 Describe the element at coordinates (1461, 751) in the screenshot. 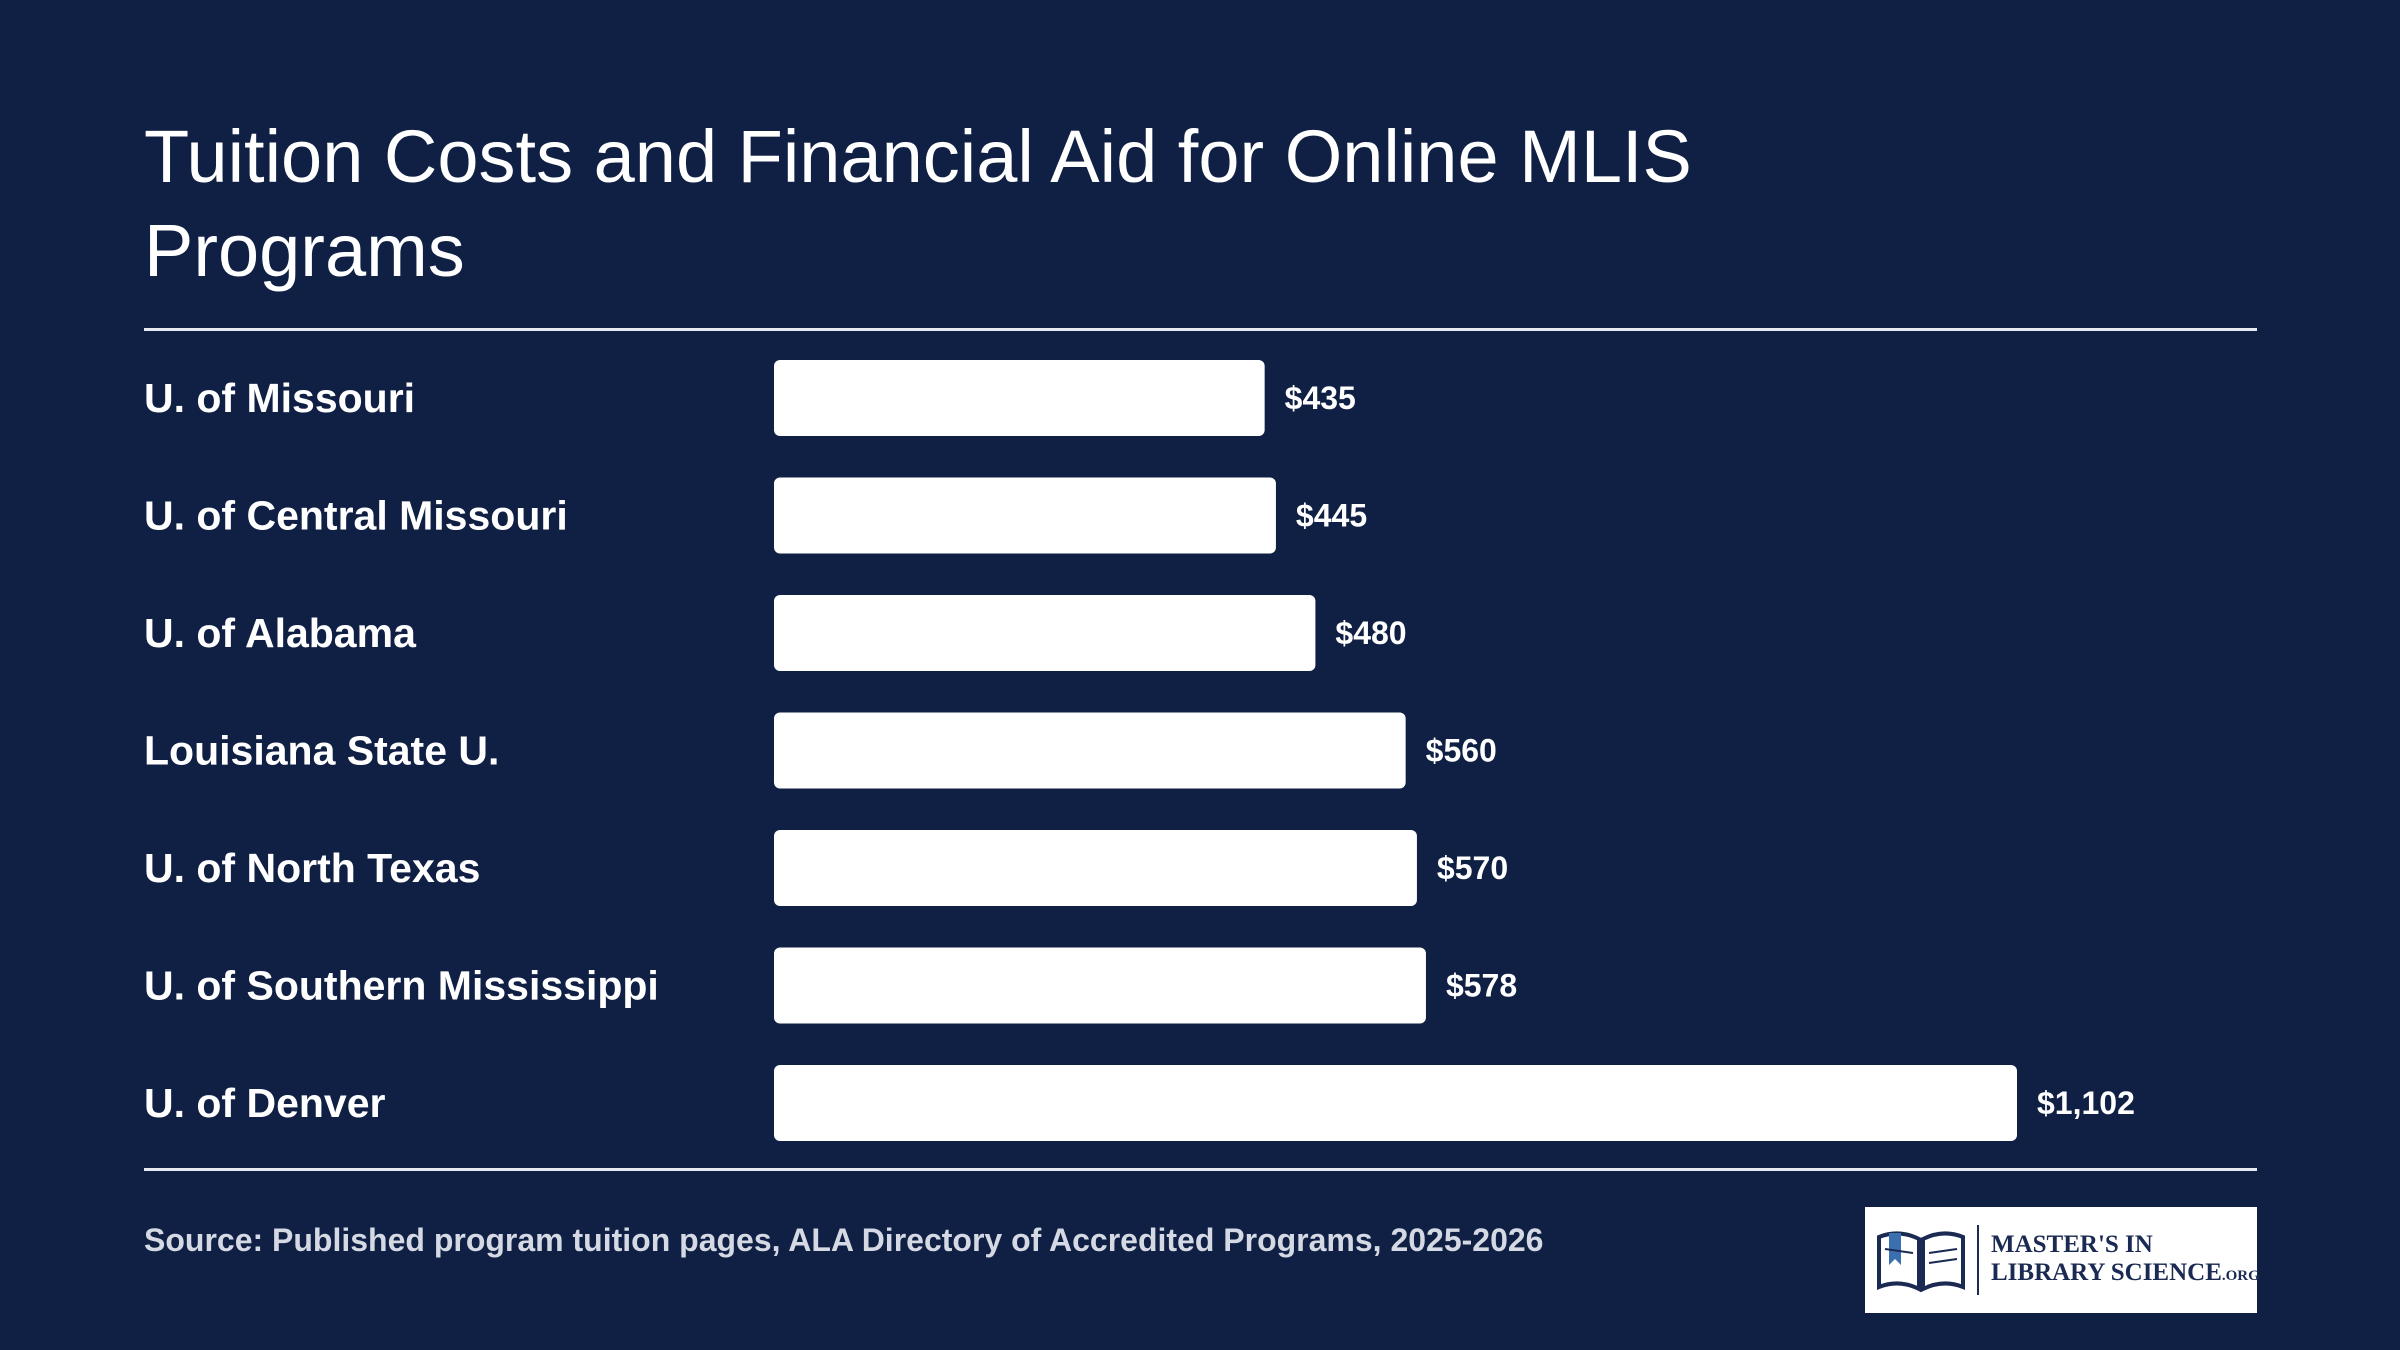

I see `value-label: $560` at that location.